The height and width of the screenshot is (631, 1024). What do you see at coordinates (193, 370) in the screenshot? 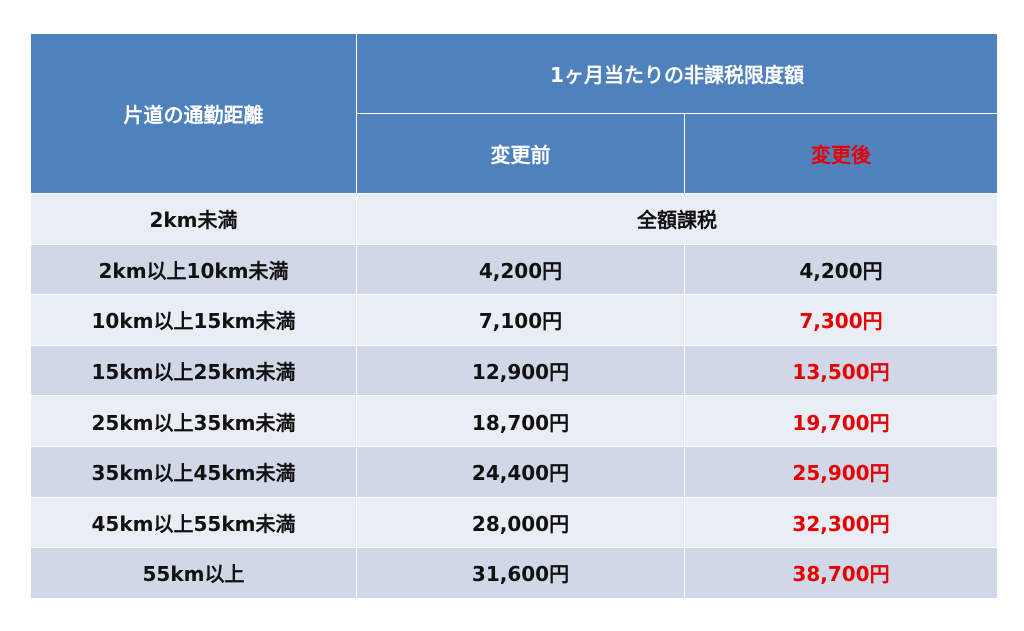
I see `cell: 15km以上25km未満` at bounding box center [193, 370].